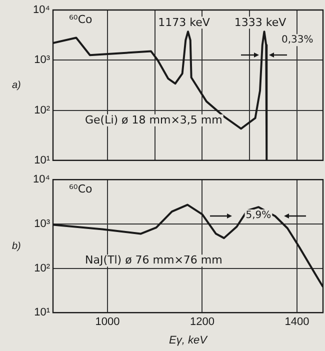 Image resolution: width=325 pixels, height=351 pixels. Describe the element at coordinates (260, 23) in the screenshot. I see `annotation: 1333 keV` at that location.